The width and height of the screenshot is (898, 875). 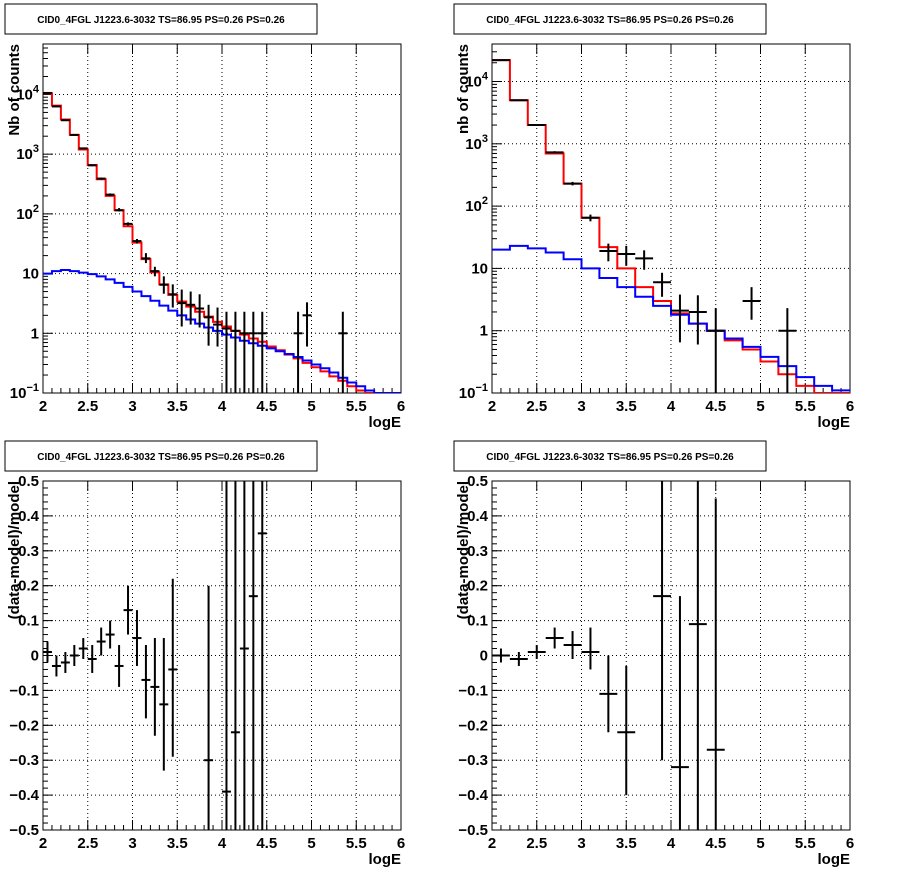 What do you see at coordinates (24, 690) in the screenshot?
I see `y-tick-label: −0.1` at bounding box center [24, 690].